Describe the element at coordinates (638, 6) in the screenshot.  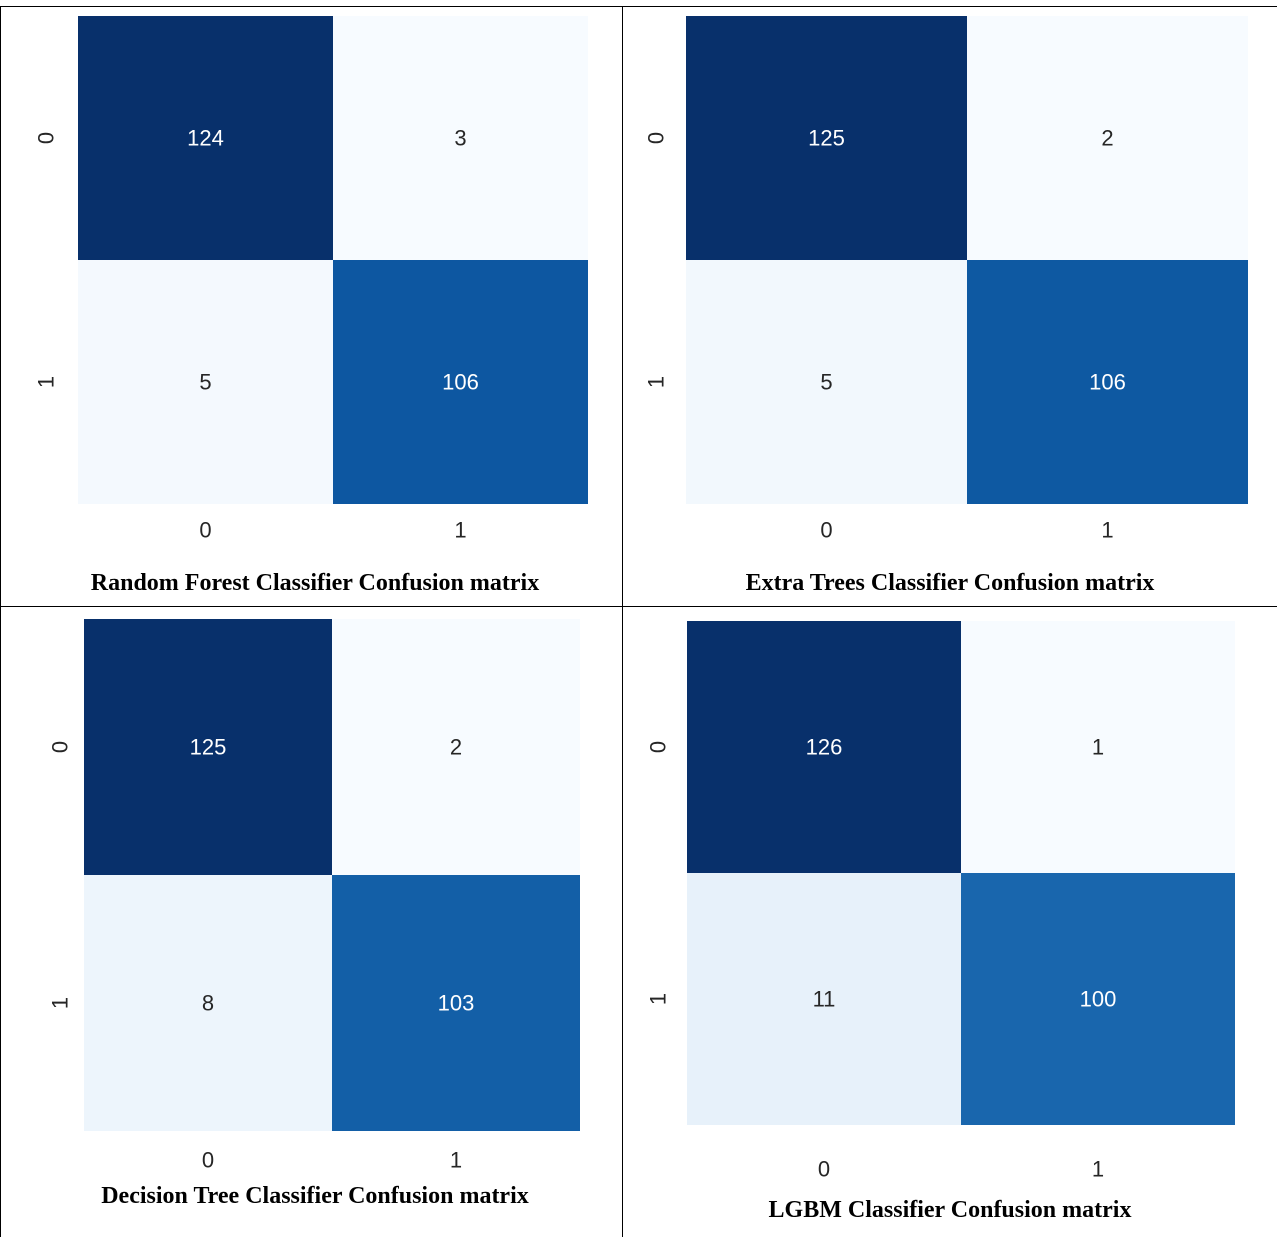
I see `table-border-top` at that location.